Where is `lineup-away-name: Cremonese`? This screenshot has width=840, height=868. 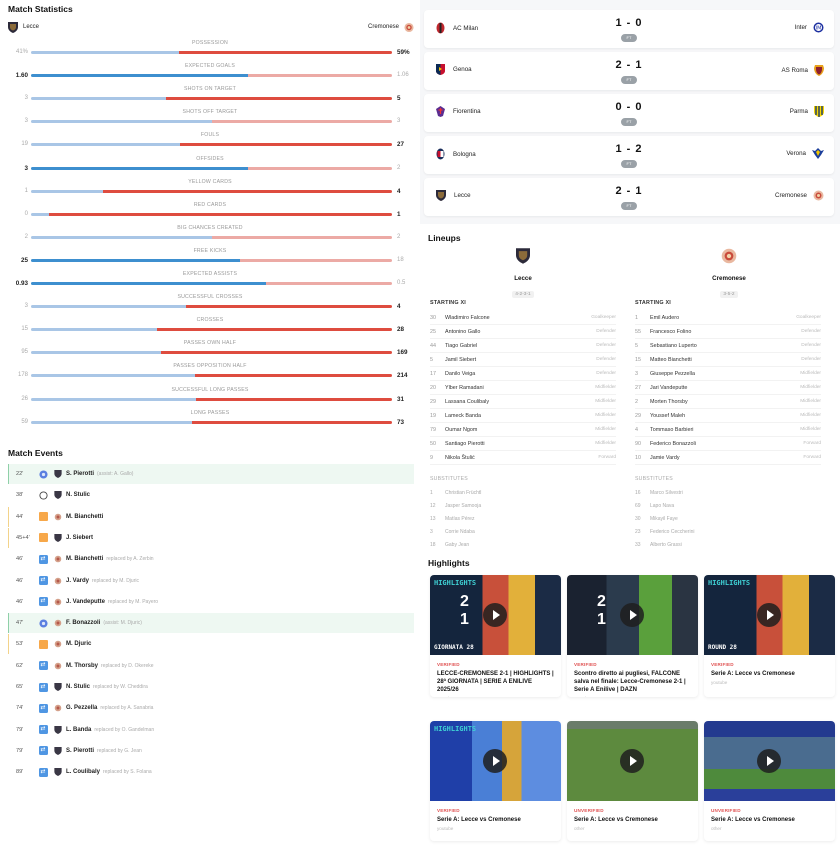
lineup-away-name: Cremonese is located at coordinates (729, 278).